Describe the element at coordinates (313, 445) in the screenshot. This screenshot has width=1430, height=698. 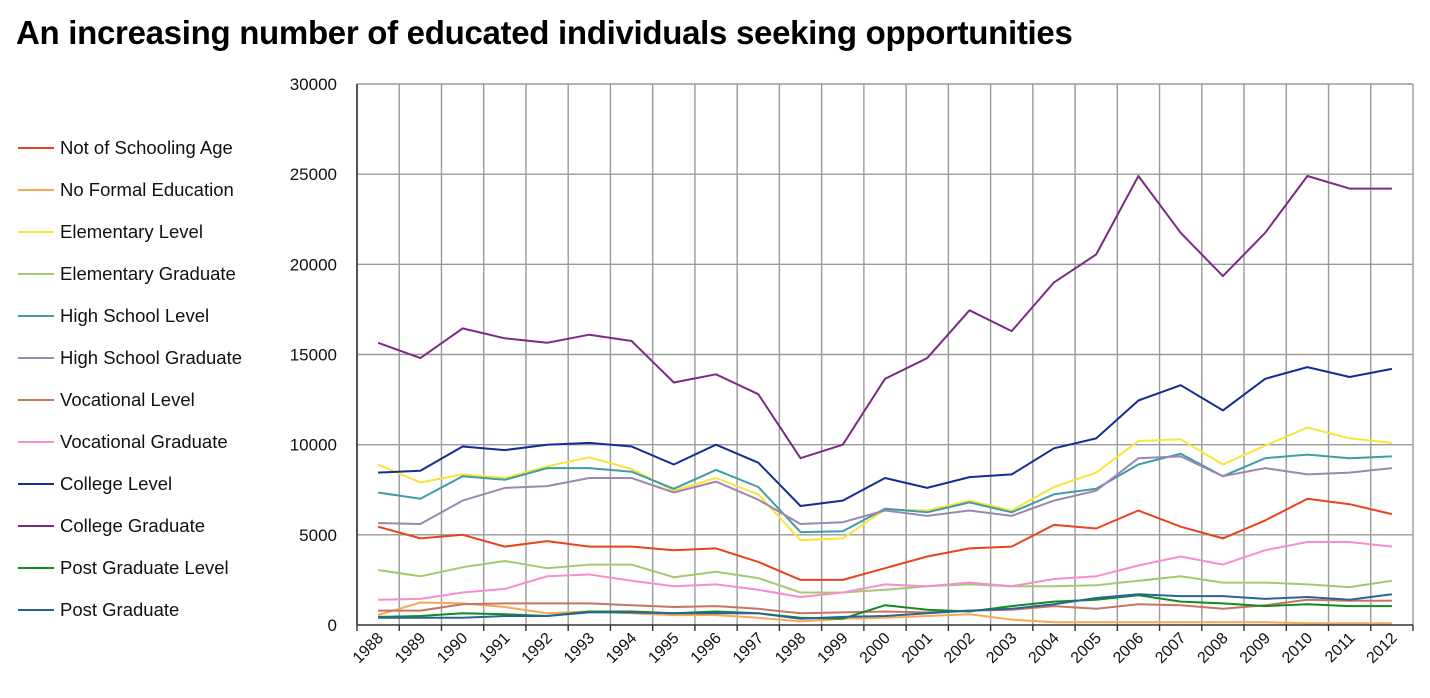
I see `y-tick-label: 10000` at that location.